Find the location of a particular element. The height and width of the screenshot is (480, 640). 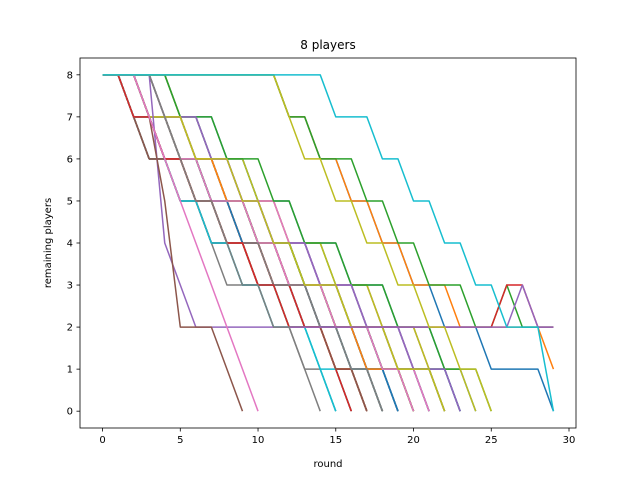

x-tick-label: 25 is located at coordinates (491, 440).